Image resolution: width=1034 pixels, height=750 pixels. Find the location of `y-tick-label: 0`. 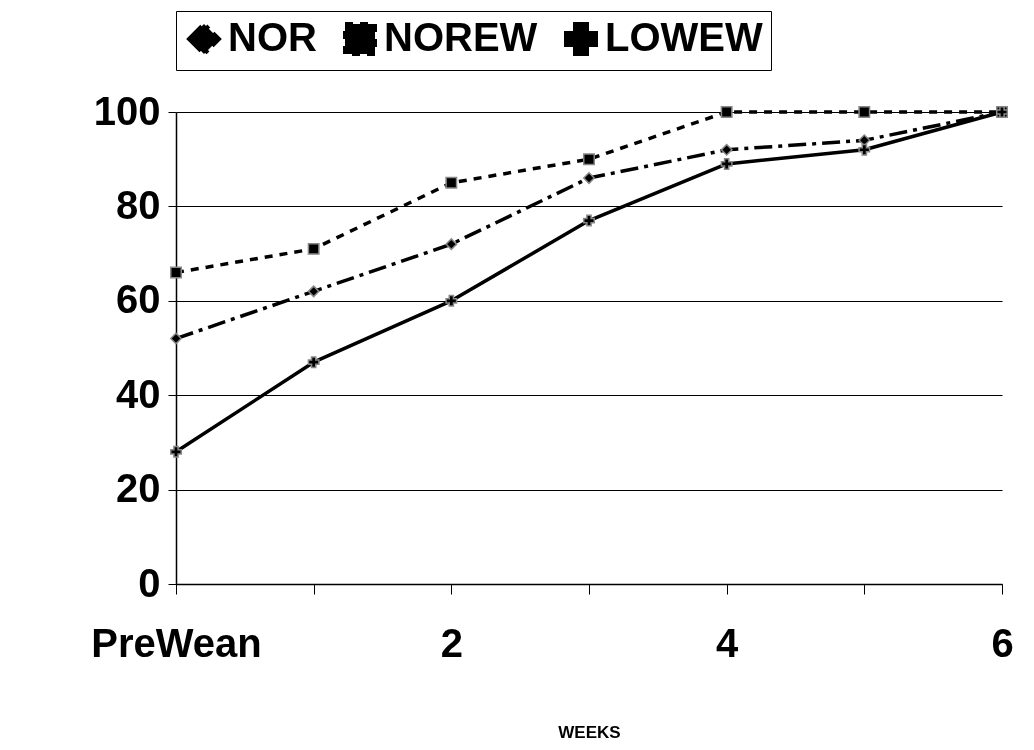

y-tick-label: 0 is located at coordinates (149, 582).